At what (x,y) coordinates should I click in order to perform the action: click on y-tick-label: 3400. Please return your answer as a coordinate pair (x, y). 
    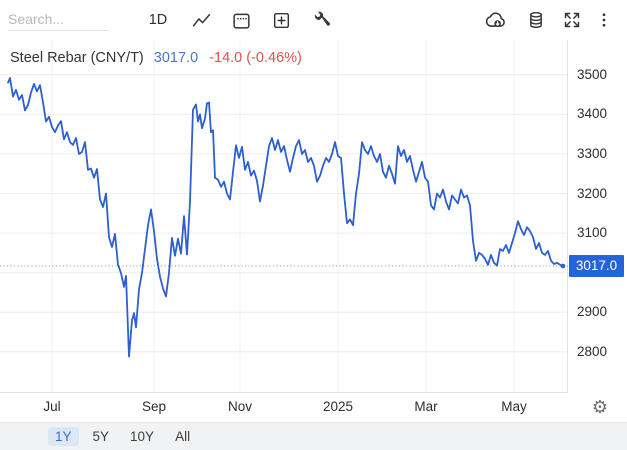
    Looking at the image, I should click on (592, 114).